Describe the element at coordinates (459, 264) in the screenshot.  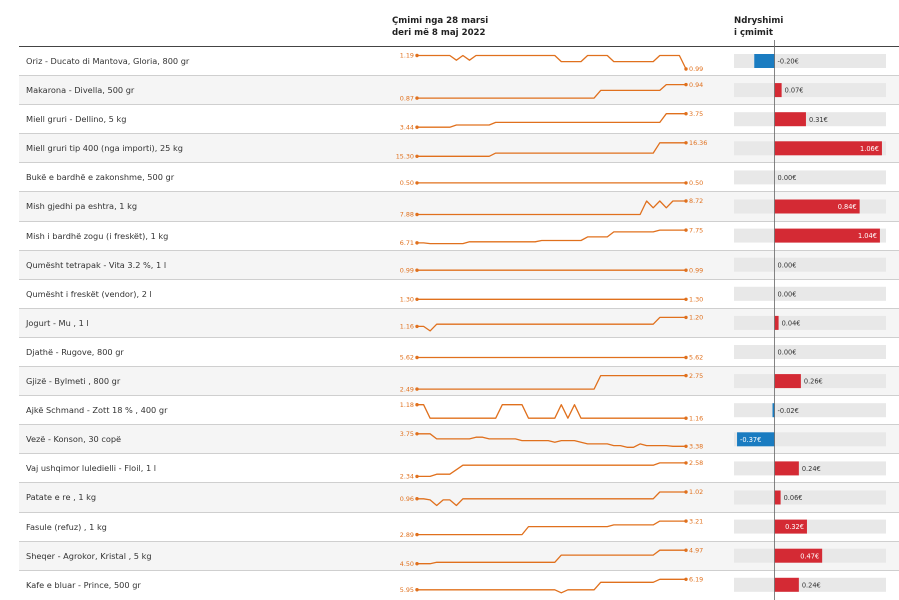
I see `table-row: Qumësht tetrapak - Vita 3.2 %, 1 l` at that location.